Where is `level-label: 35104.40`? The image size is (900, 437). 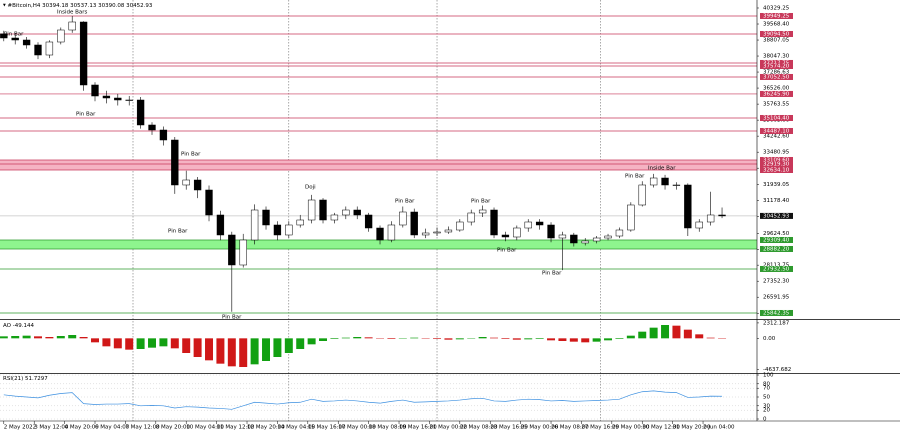 level-label: 35104.40 is located at coordinates (776, 118).